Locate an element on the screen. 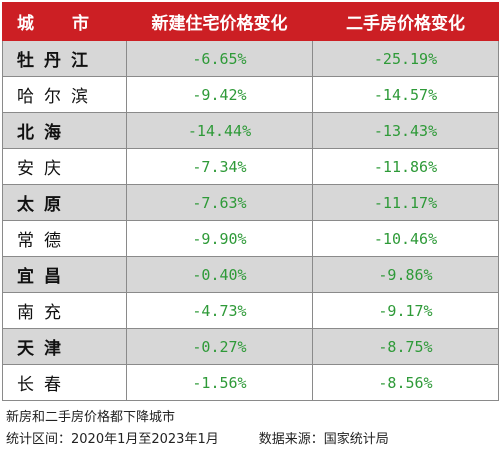 This screenshot has width=500, height=453. data-source: 数据来源：国家统计局 is located at coordinates (323, 439).